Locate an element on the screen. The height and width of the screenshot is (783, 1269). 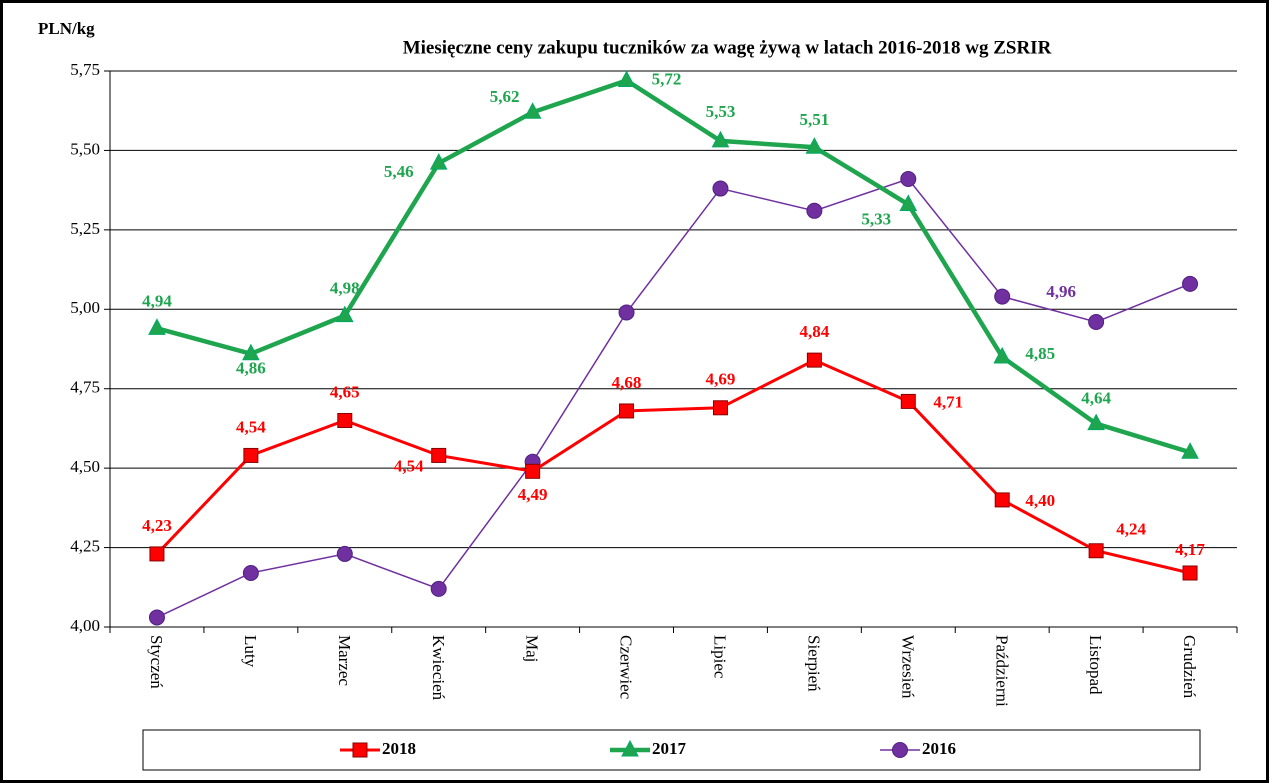
data-label: 4,69 is located at coordinates (721, 379).